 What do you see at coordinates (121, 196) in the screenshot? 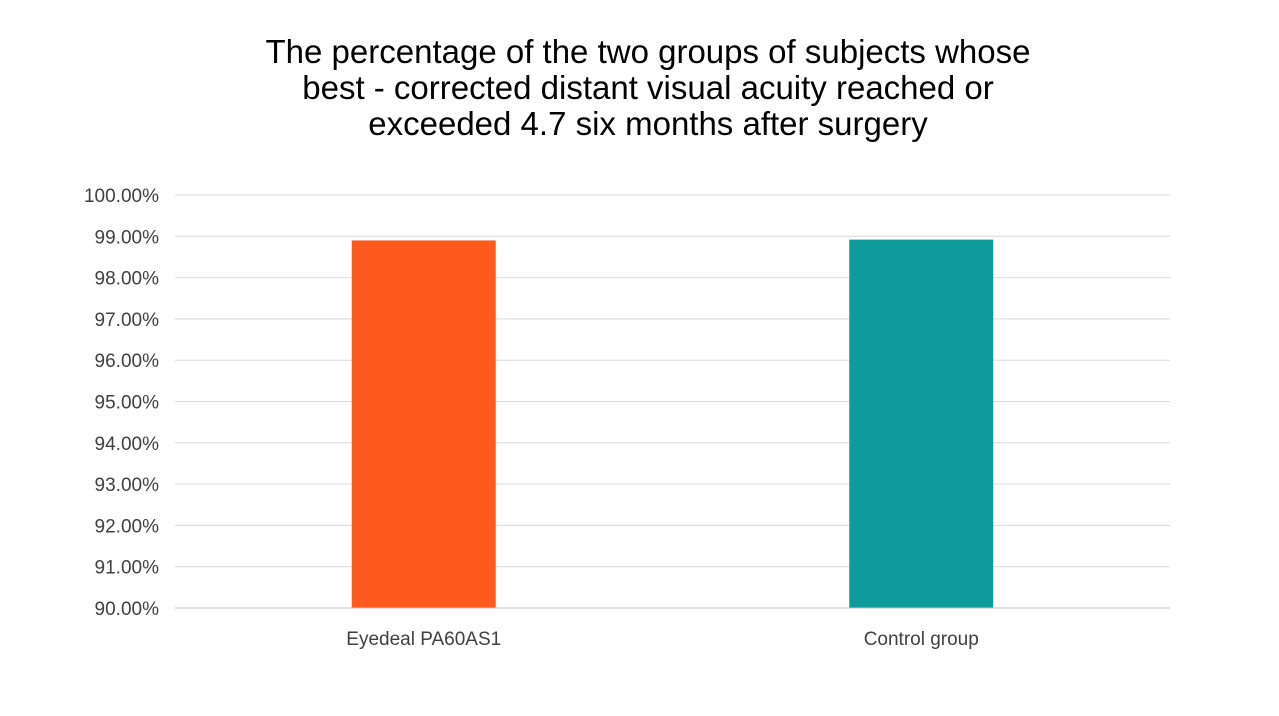
I see `y-tick-label-10: 100.00%` at bounding box center [121, 196].